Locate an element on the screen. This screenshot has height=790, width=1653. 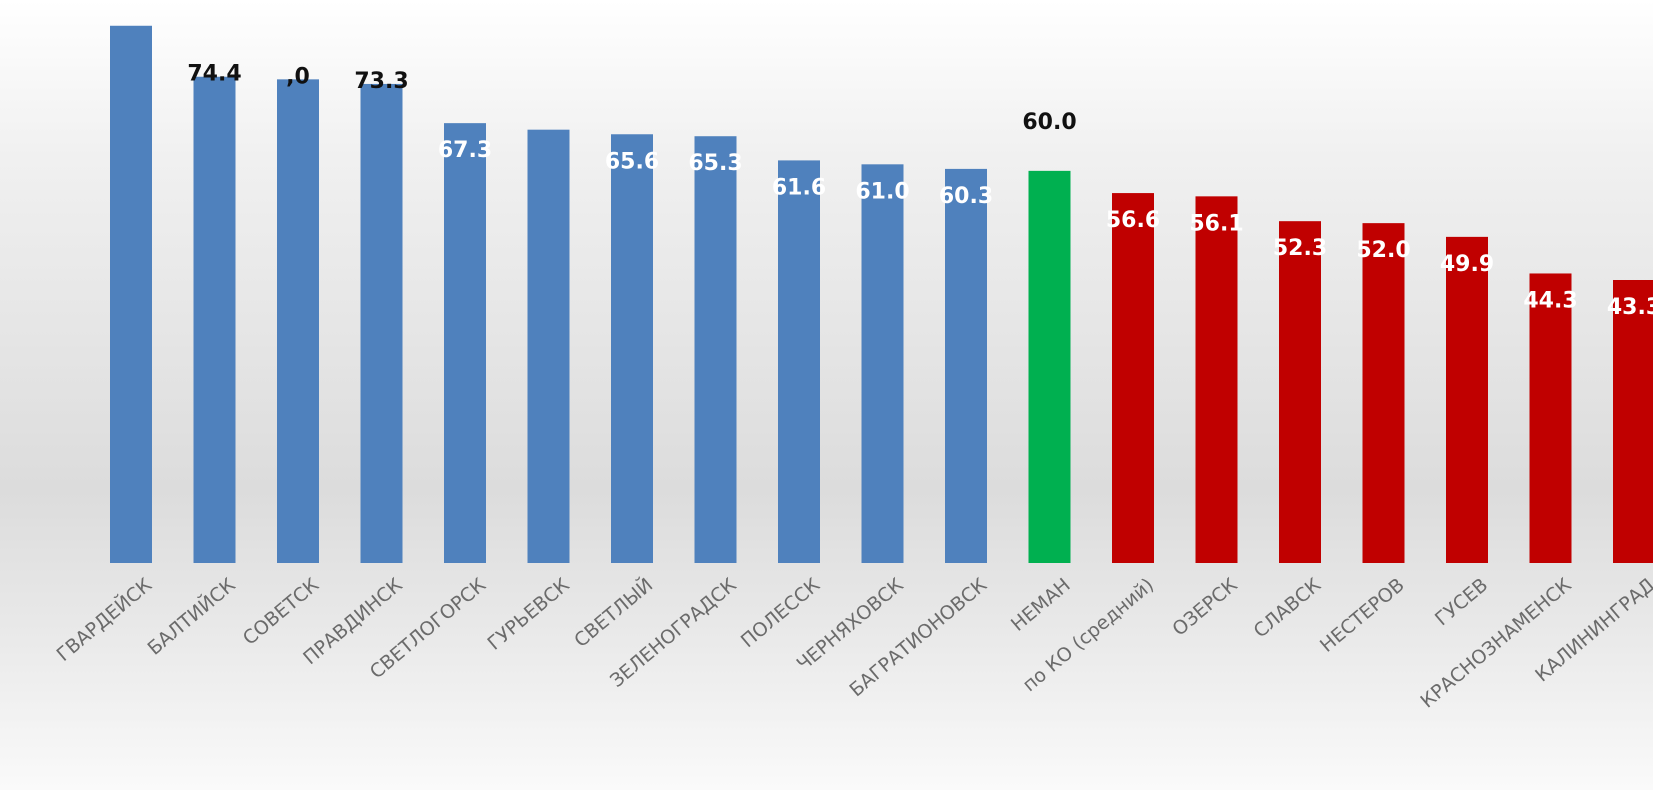
category-label-12: НЕМАН is located at coordinates (1041, 605).